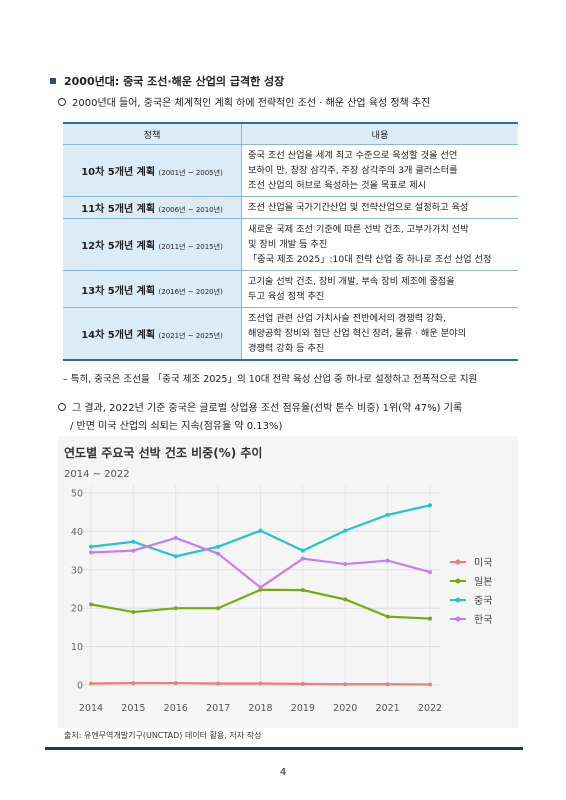 This screenshot has width=566, height=800. What do you see at coordinates (218, 708) in the screenshot?
I see `x-tick-label: 2017` at bounding box center [218, 708].